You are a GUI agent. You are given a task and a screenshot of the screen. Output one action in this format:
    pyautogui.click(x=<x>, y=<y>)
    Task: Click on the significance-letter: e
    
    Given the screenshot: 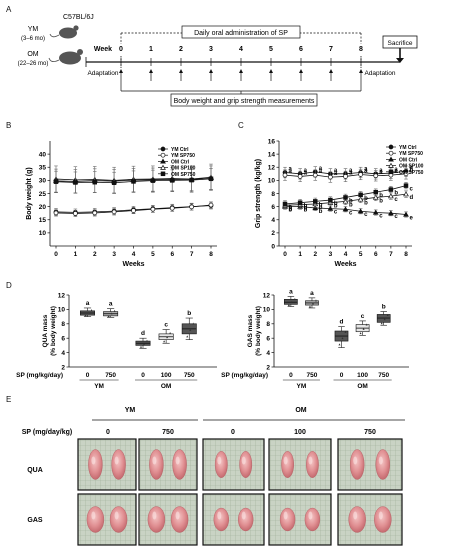 What is the action you would take?
    pyautogui.click(x=412, y=219)
    